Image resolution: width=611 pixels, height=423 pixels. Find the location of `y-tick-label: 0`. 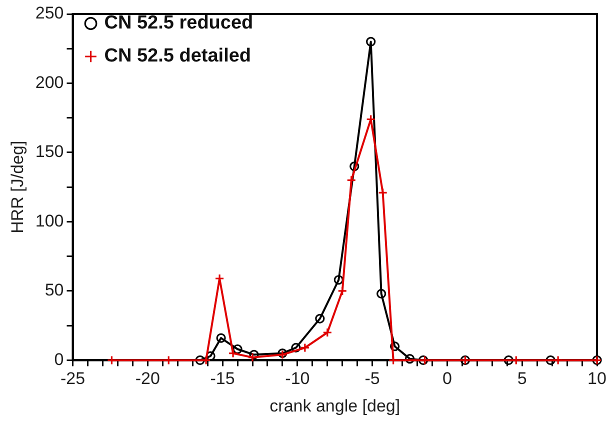

y-tick-label: 0 is located at coordinates (59, 359).